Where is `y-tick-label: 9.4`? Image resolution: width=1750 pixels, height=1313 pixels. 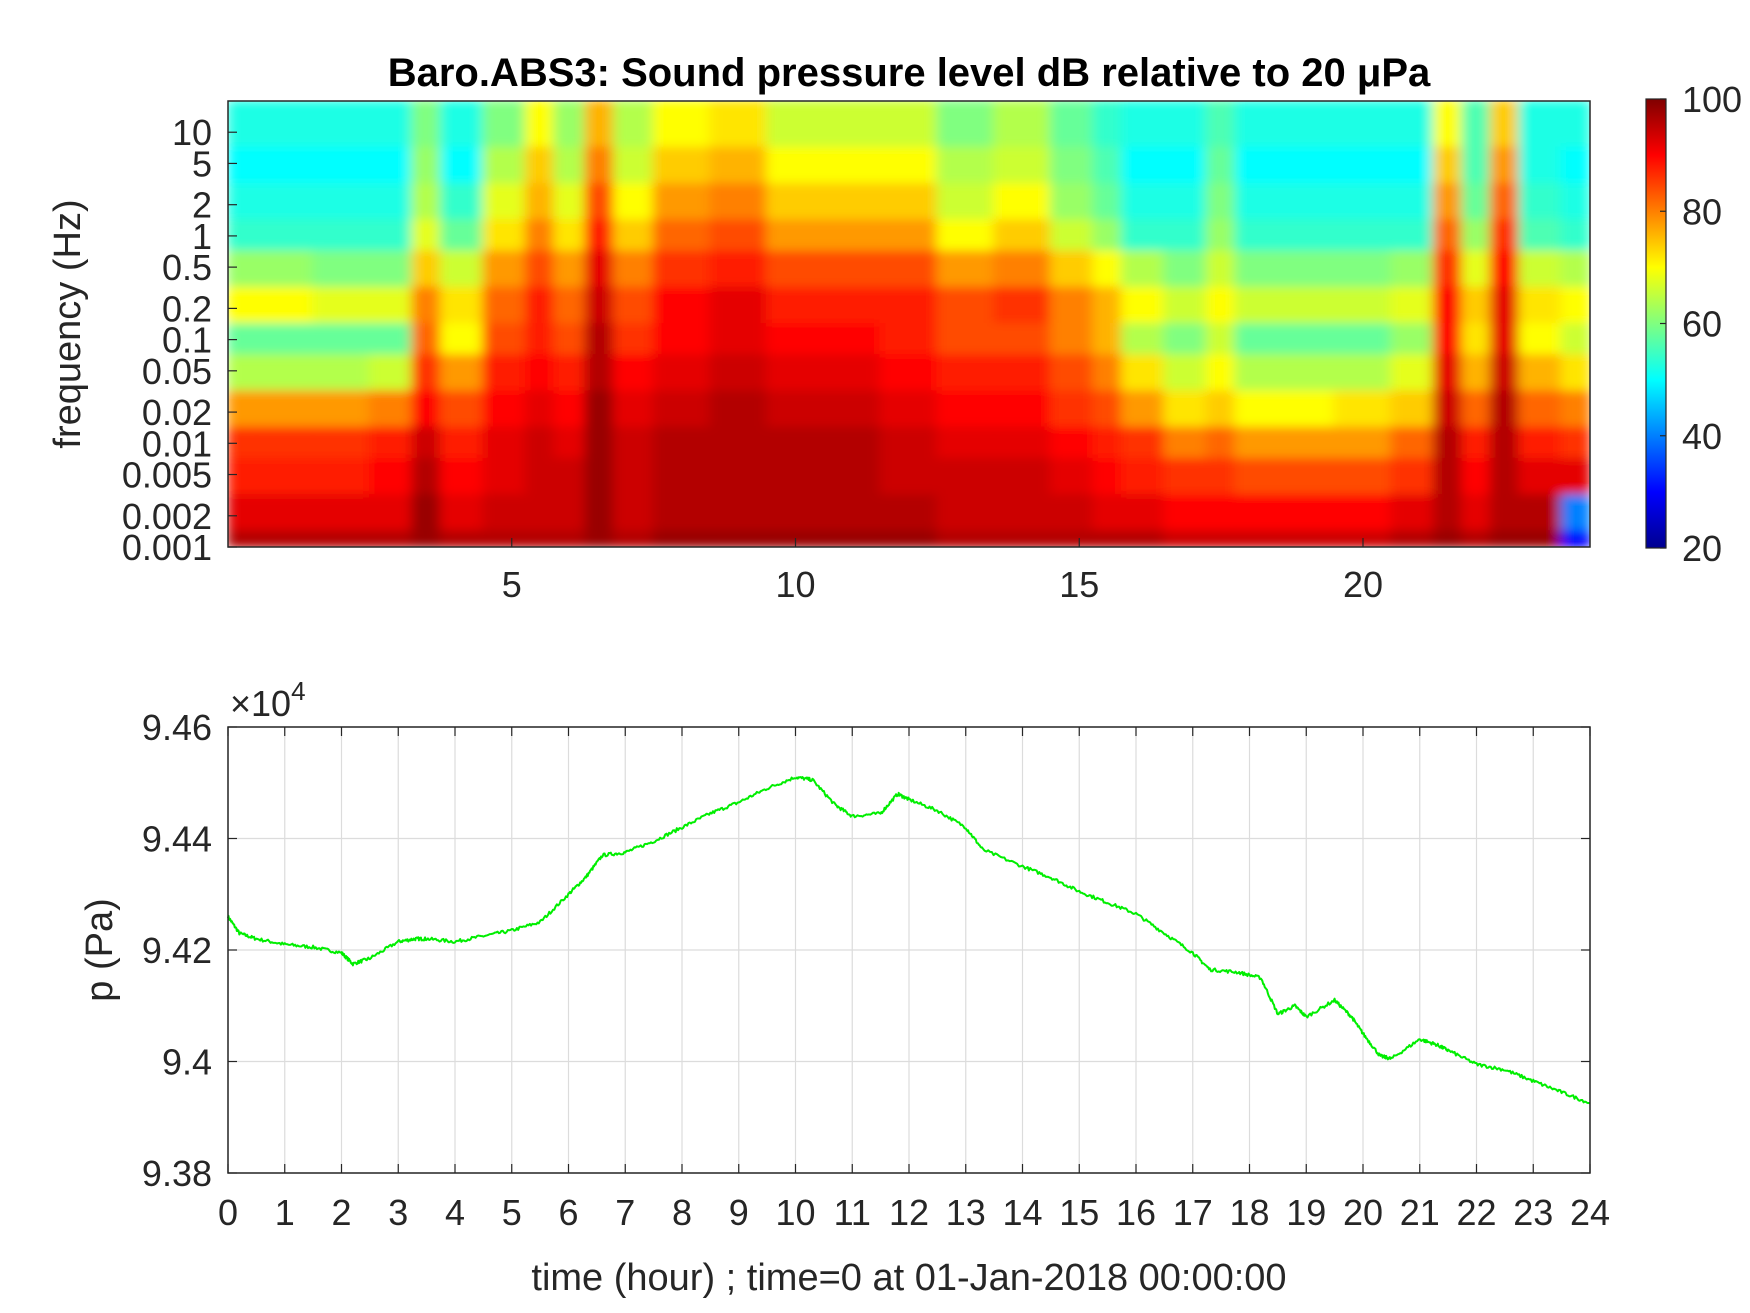 y-tick-label: 9.4 is located at coordinates (187, 1062).